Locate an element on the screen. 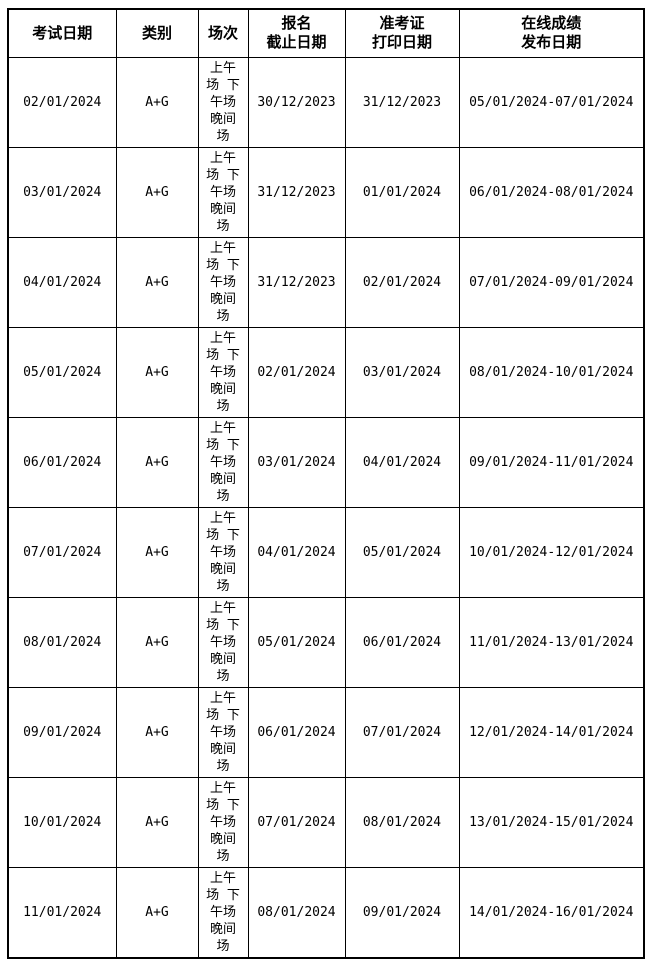  cell-registration-deadline: 02/01/2024 is located at coordinates (296, 372).